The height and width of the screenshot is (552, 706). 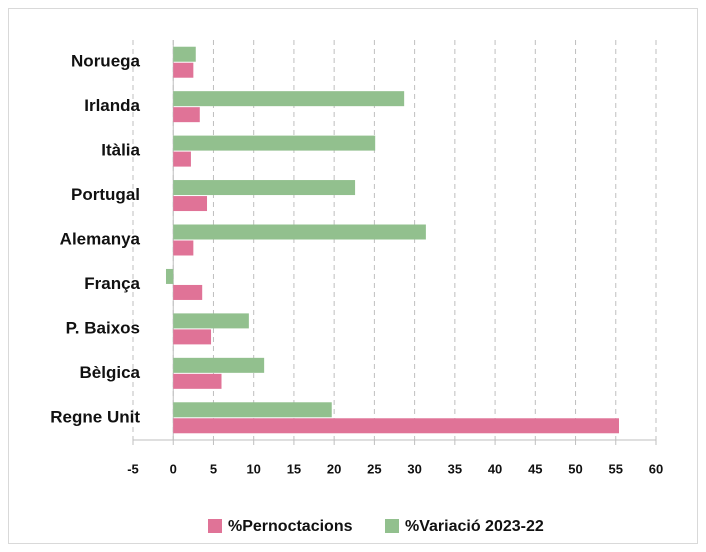 What do you see at coordinates (106, 61) in the screenshot?
I see `y-tick-label: Noruega` at bounding box center [106, 61].